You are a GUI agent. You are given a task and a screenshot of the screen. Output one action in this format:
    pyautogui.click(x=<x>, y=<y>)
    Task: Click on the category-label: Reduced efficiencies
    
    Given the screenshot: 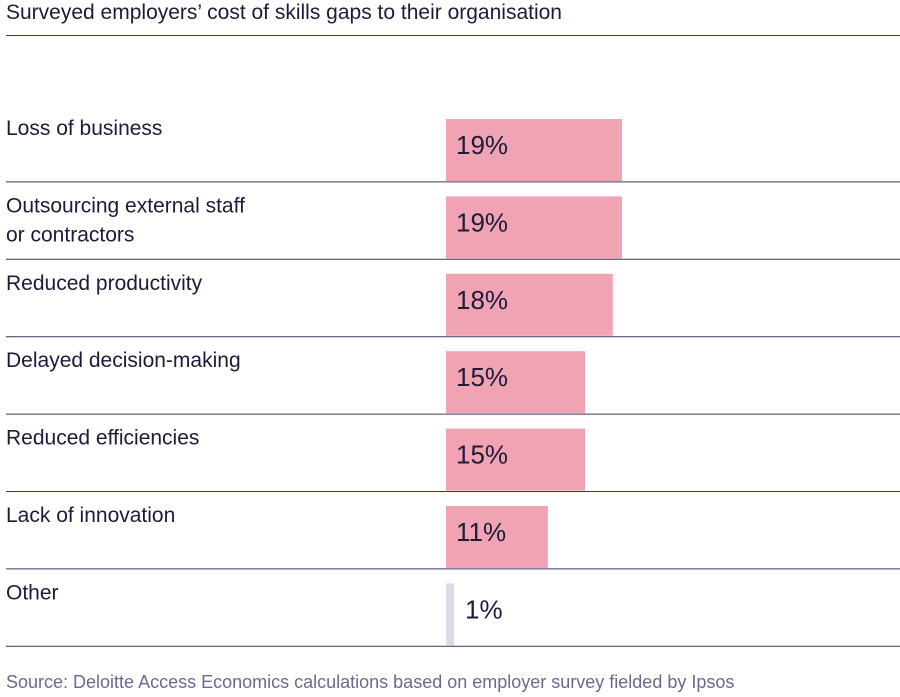 What is the action you would take?
    pyautogui.click(x=102, y=438)
    